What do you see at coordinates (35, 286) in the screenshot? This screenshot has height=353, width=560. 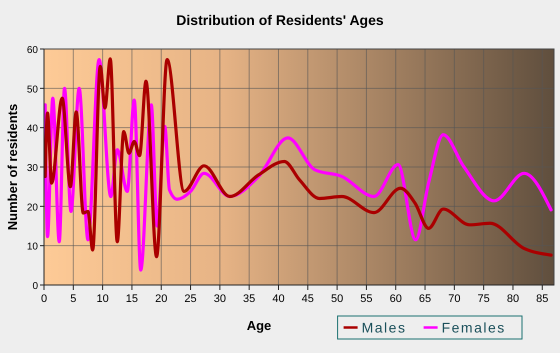 I see `y-tick-label: 0` at bounding box center [35, 286].